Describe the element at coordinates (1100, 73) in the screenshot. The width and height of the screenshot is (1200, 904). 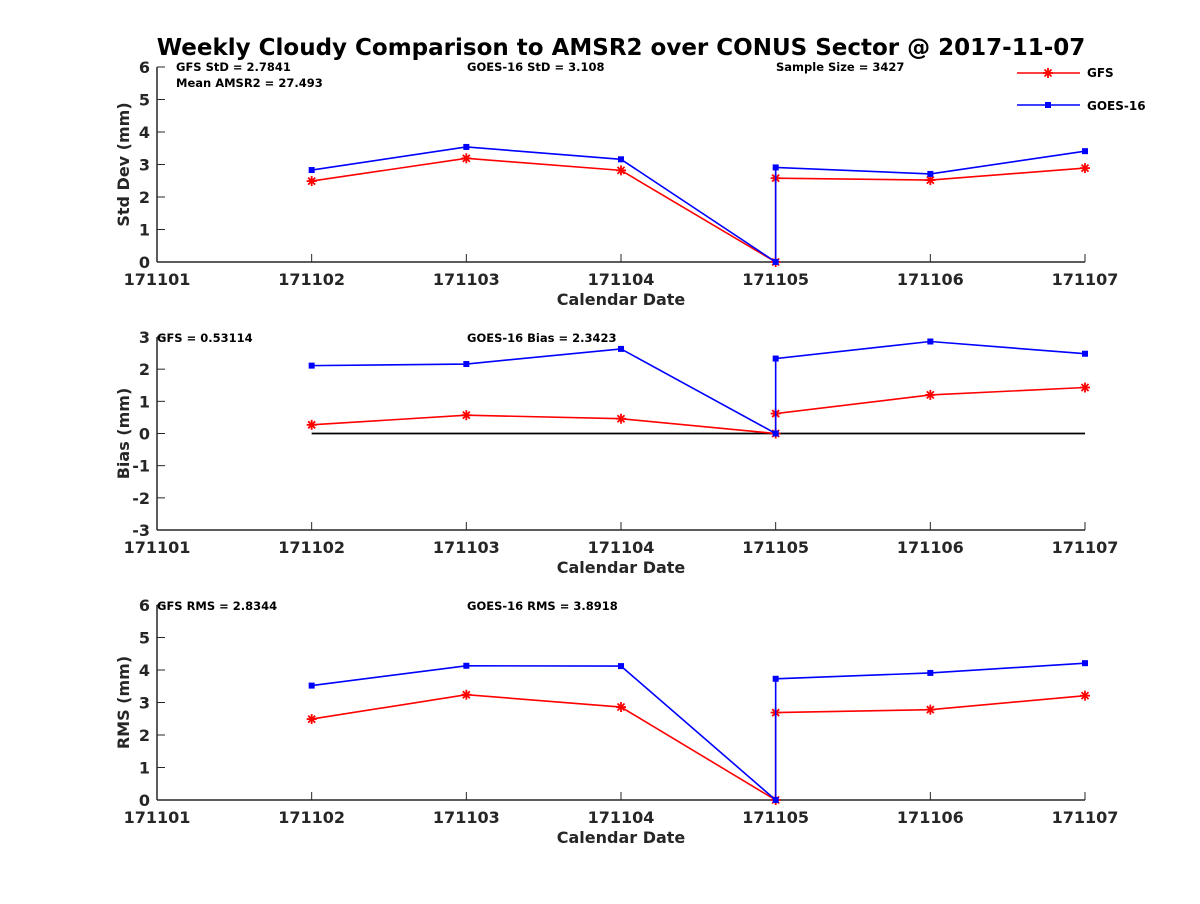
I see `legend-gfs-label: GFS` at that location.